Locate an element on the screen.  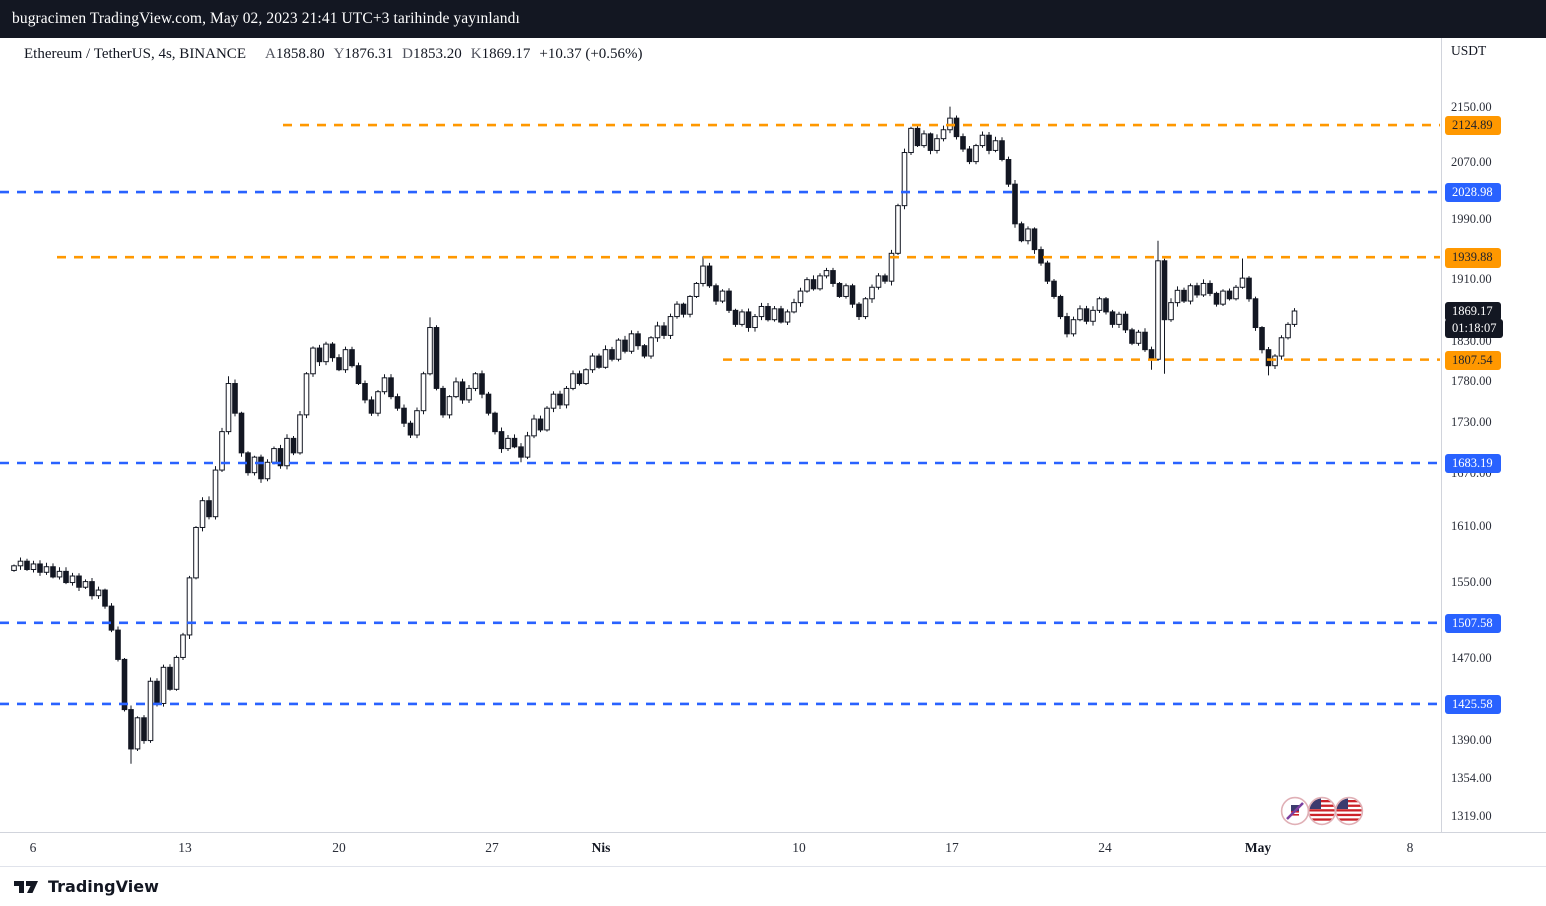
footer-bar: TradingView is located at coordinates (773, 886).